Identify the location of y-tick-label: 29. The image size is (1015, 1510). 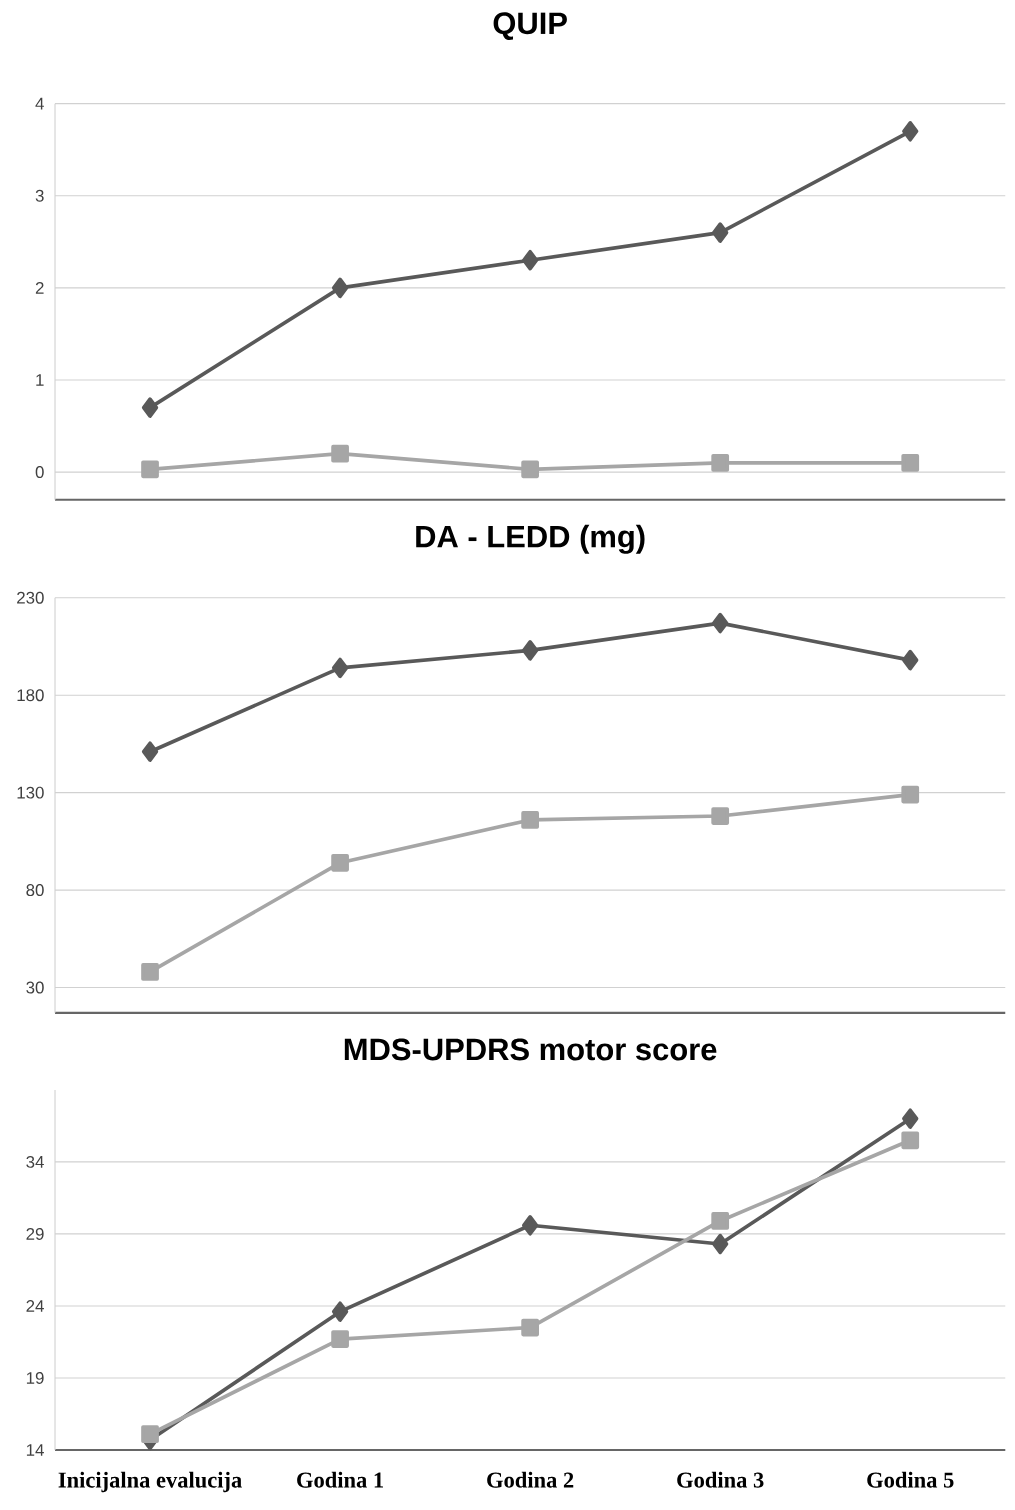
(35, 1233).